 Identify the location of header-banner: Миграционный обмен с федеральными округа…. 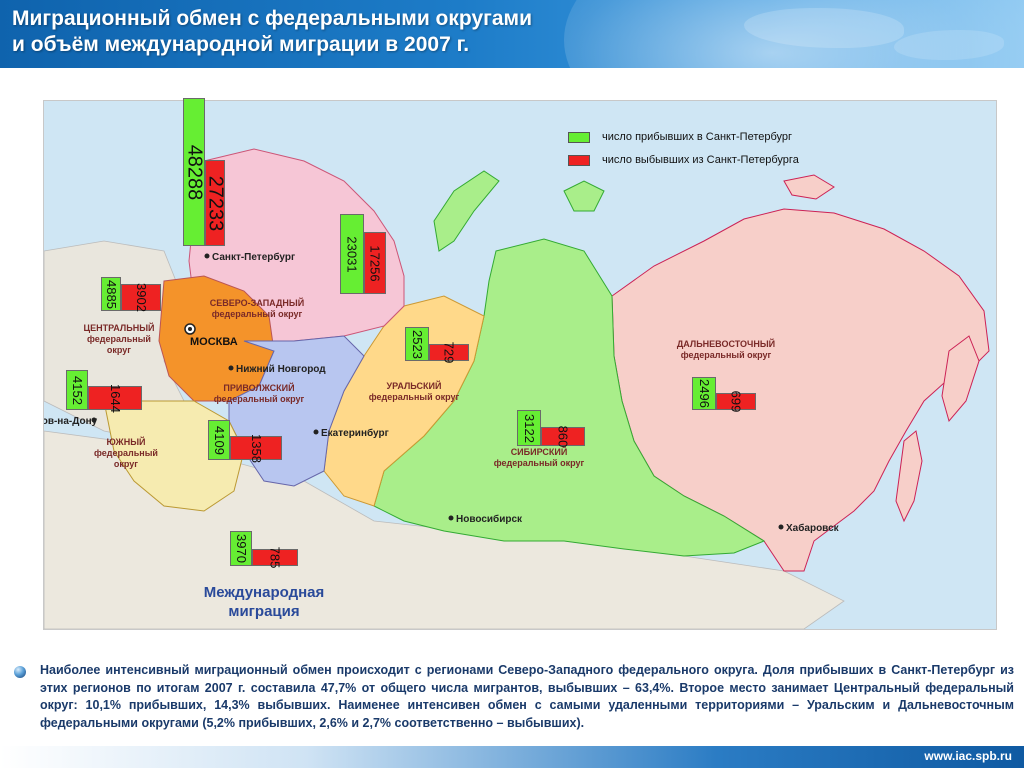
(512, 34).